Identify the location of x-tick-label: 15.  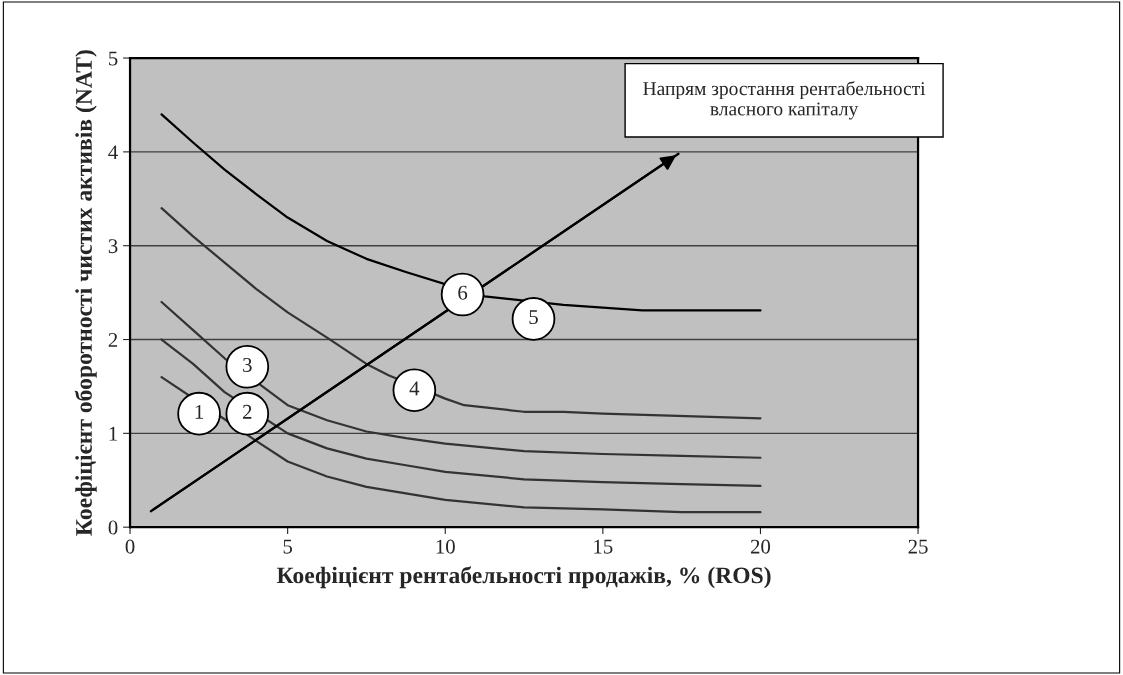
(603, 546).